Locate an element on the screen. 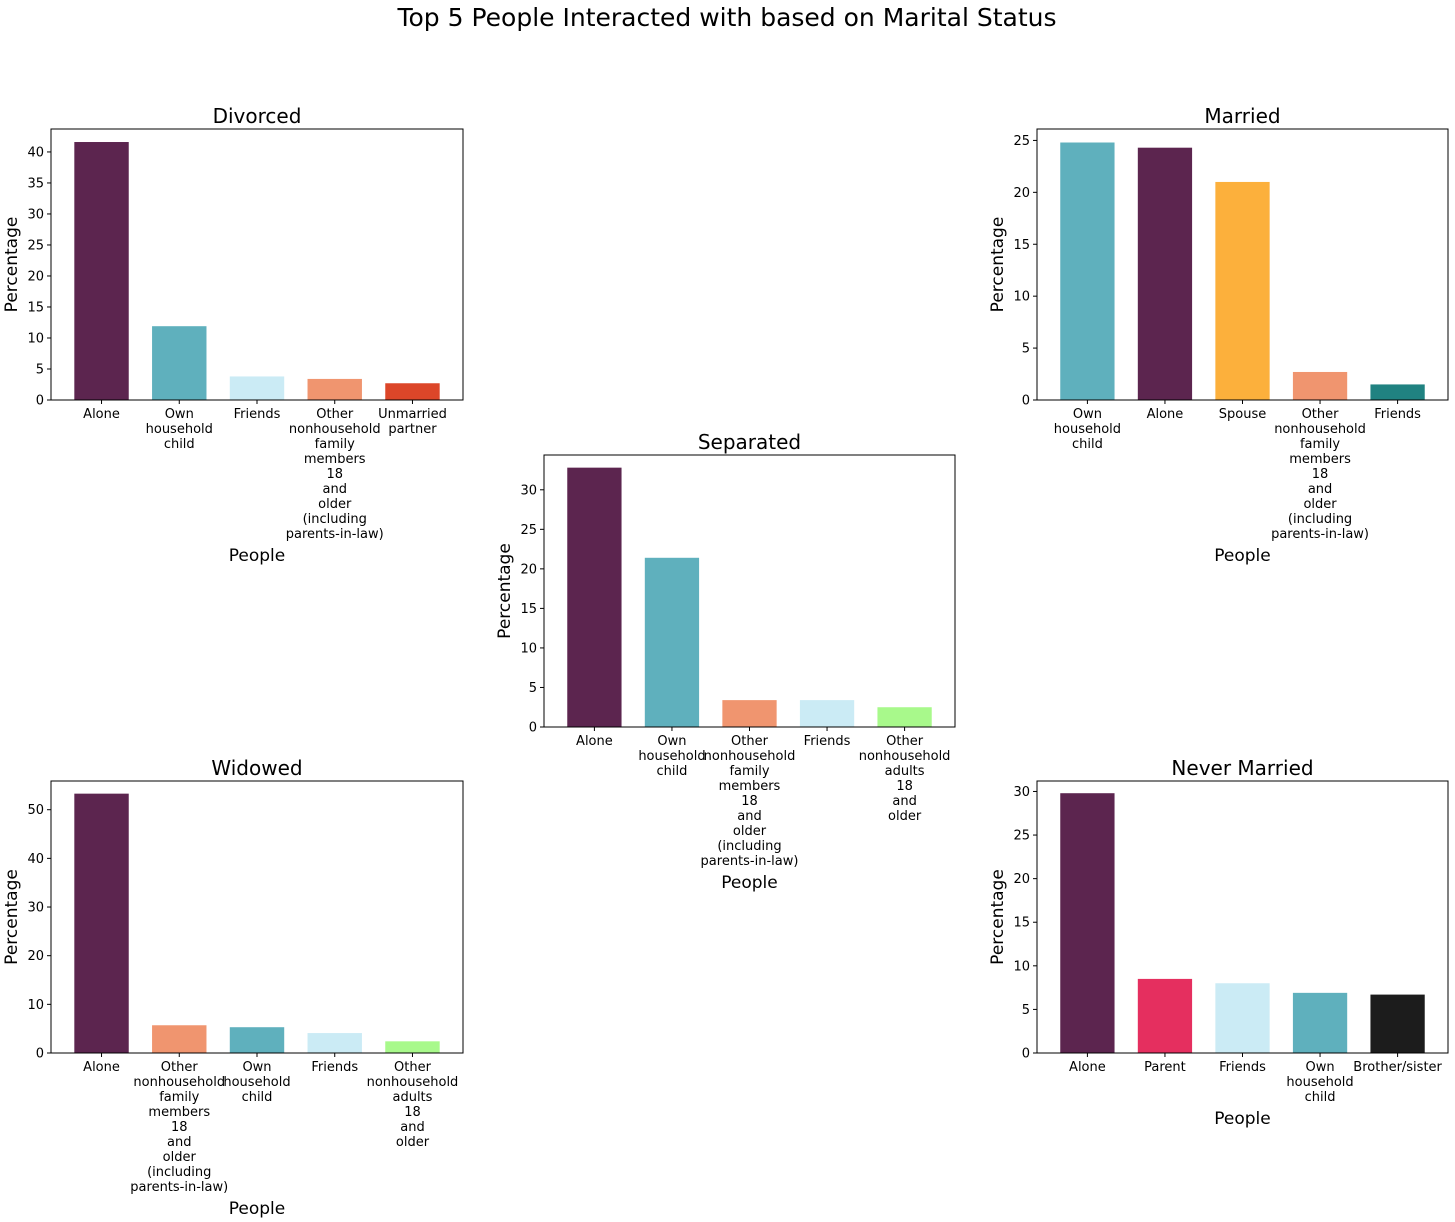 Image resolution: width=1455 pixels, height=1222 pixels. chart-title: Widowed is located at coordinates (256, 768).